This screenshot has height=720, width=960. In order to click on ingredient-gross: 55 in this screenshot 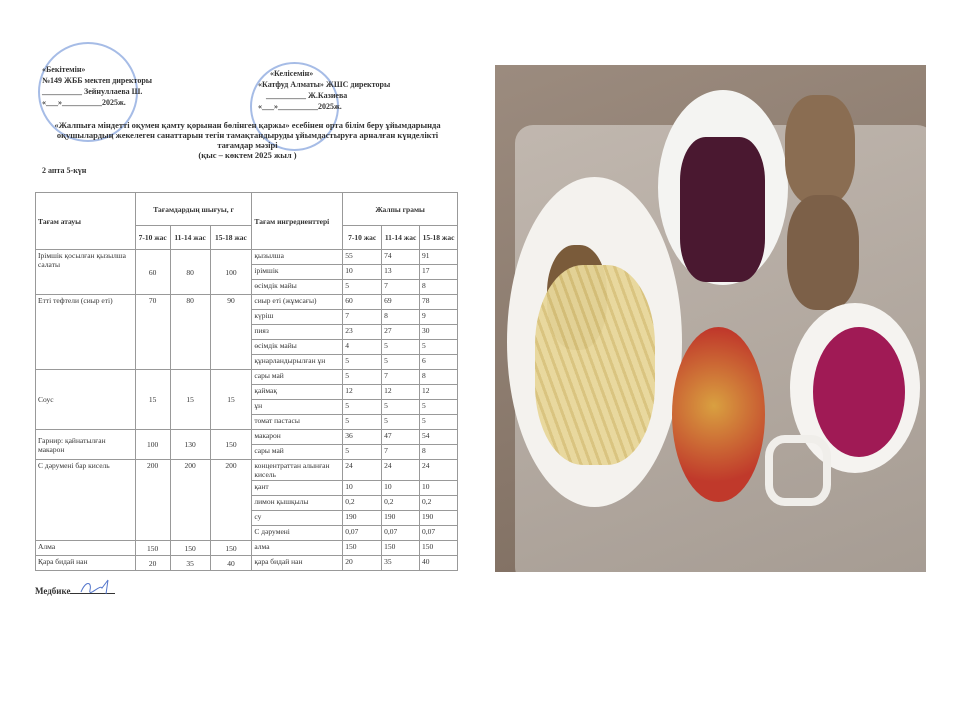, I will do `click(362, 257)`.